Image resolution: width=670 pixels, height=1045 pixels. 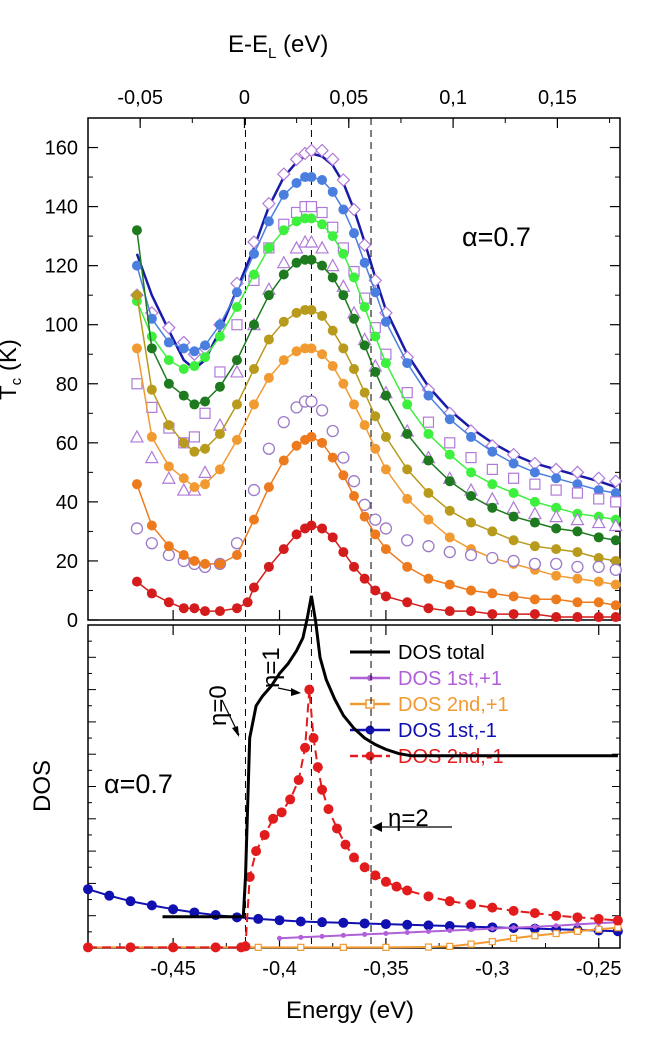 What do you see at coordinates (138, 784) in the screenshot?
I see `dos-alpha-annotation: α=0.7` at bounding box center [138, 784].